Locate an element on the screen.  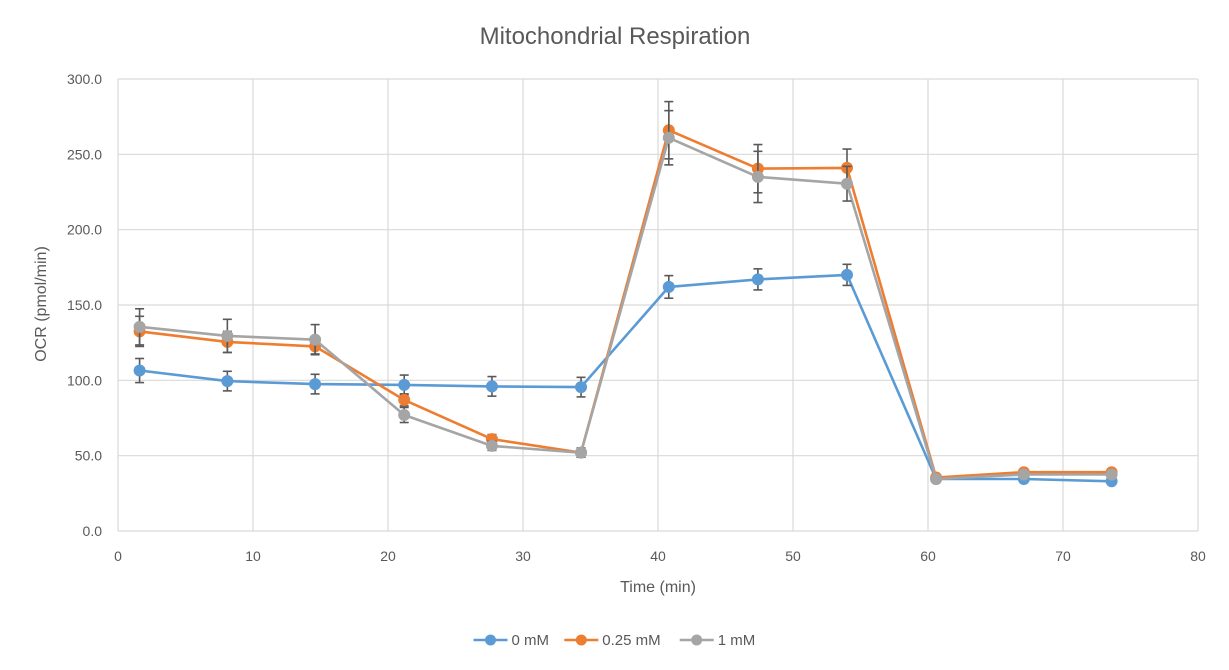
x-tick-label: 0 is located at coordinates (118, 556).